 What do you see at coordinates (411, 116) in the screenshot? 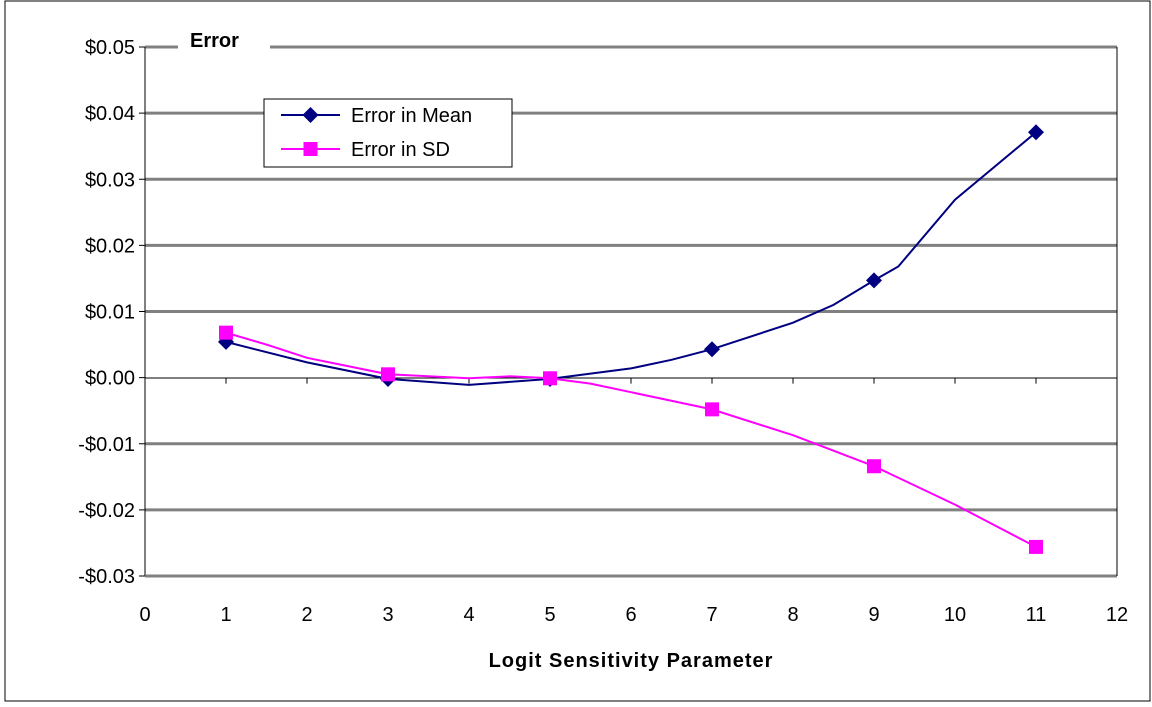
I see `legend-label-error-in-mean: Error in Mean` at bounding box center [411, 116].